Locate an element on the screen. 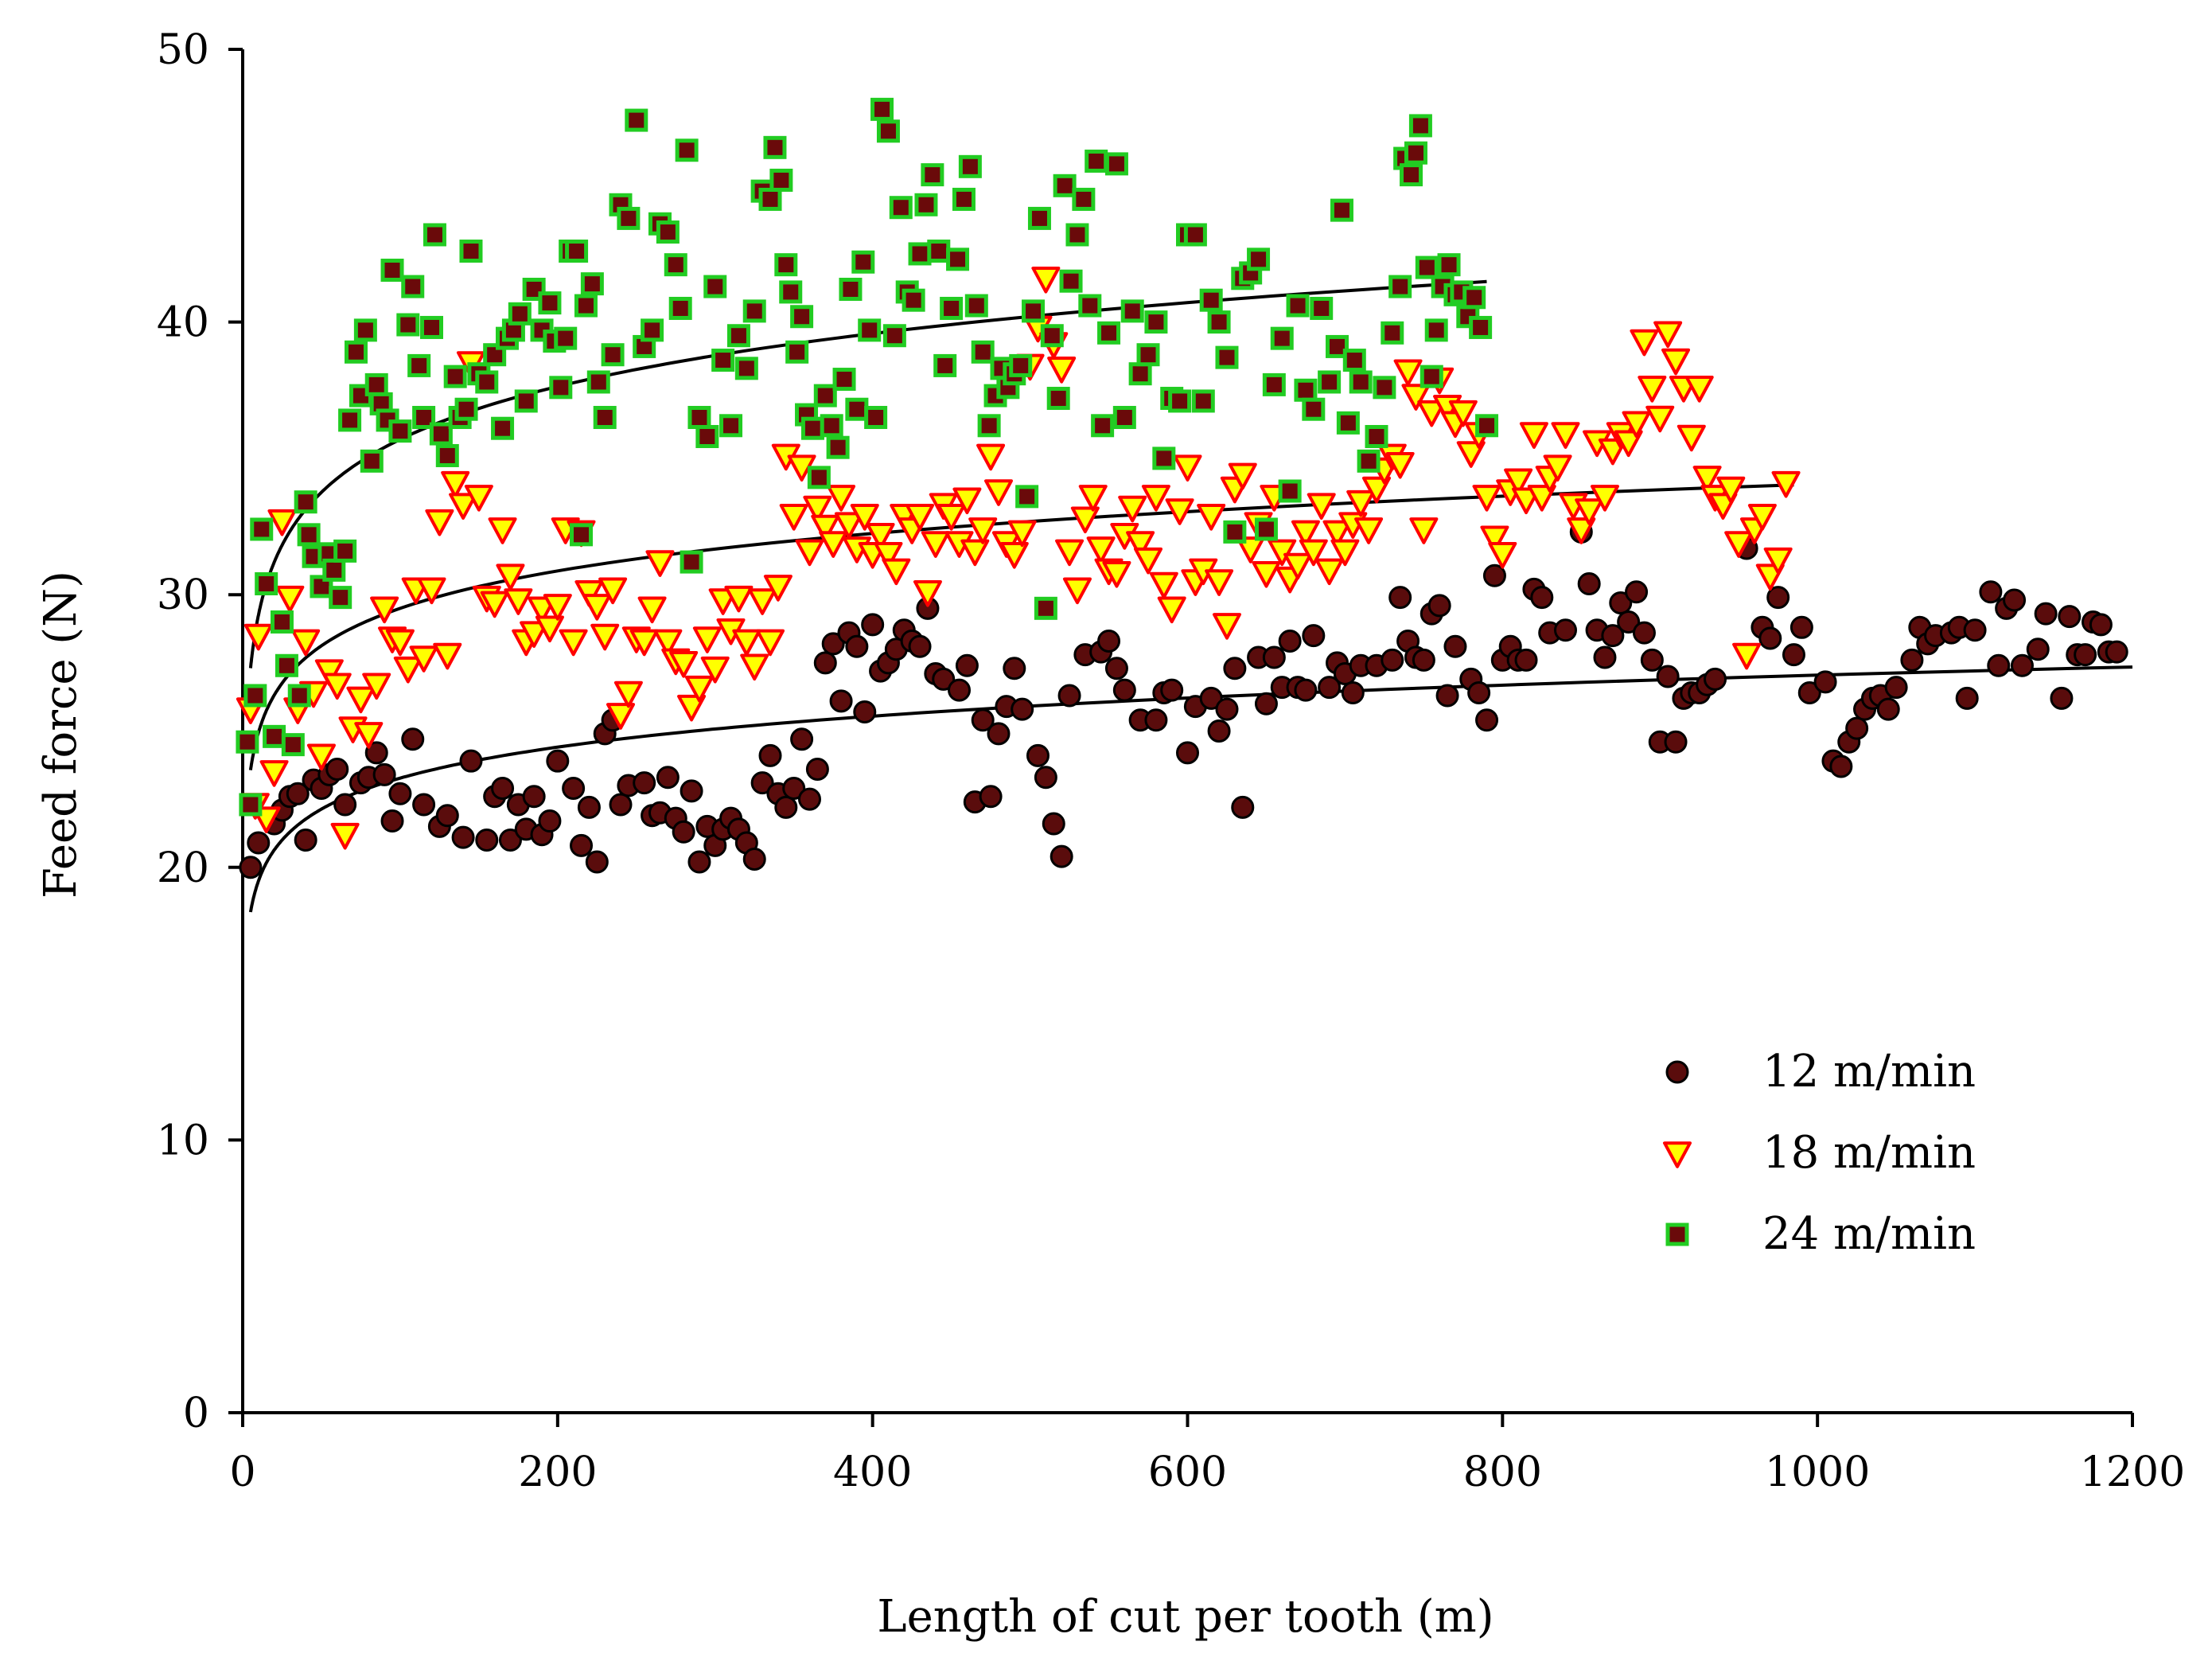 The image size is (2212, 1665). legend-item-12: 12 m/min is located at coordinates (1820, 1072).